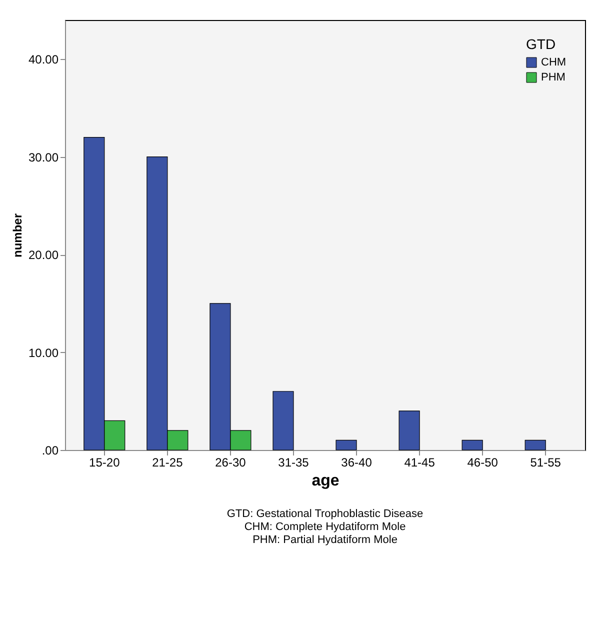 This screenshot has height=642, width=615. I want to click on x-axis-title: age, so click(326, 481).